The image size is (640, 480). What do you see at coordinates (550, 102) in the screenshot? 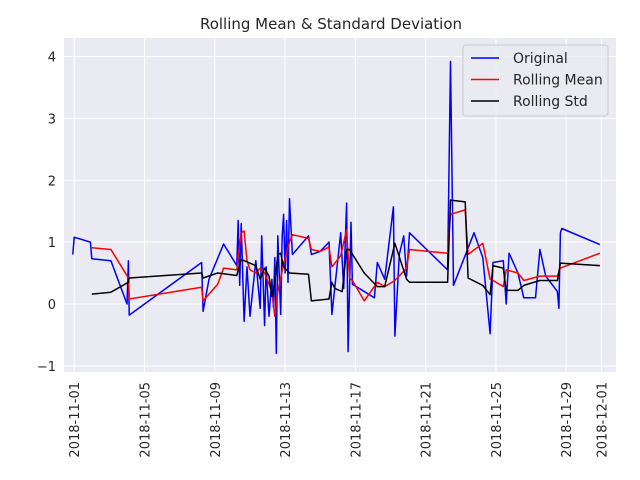
I see `legend-label-rolling-std: Rolling Std` at bounding box center [550, 102].